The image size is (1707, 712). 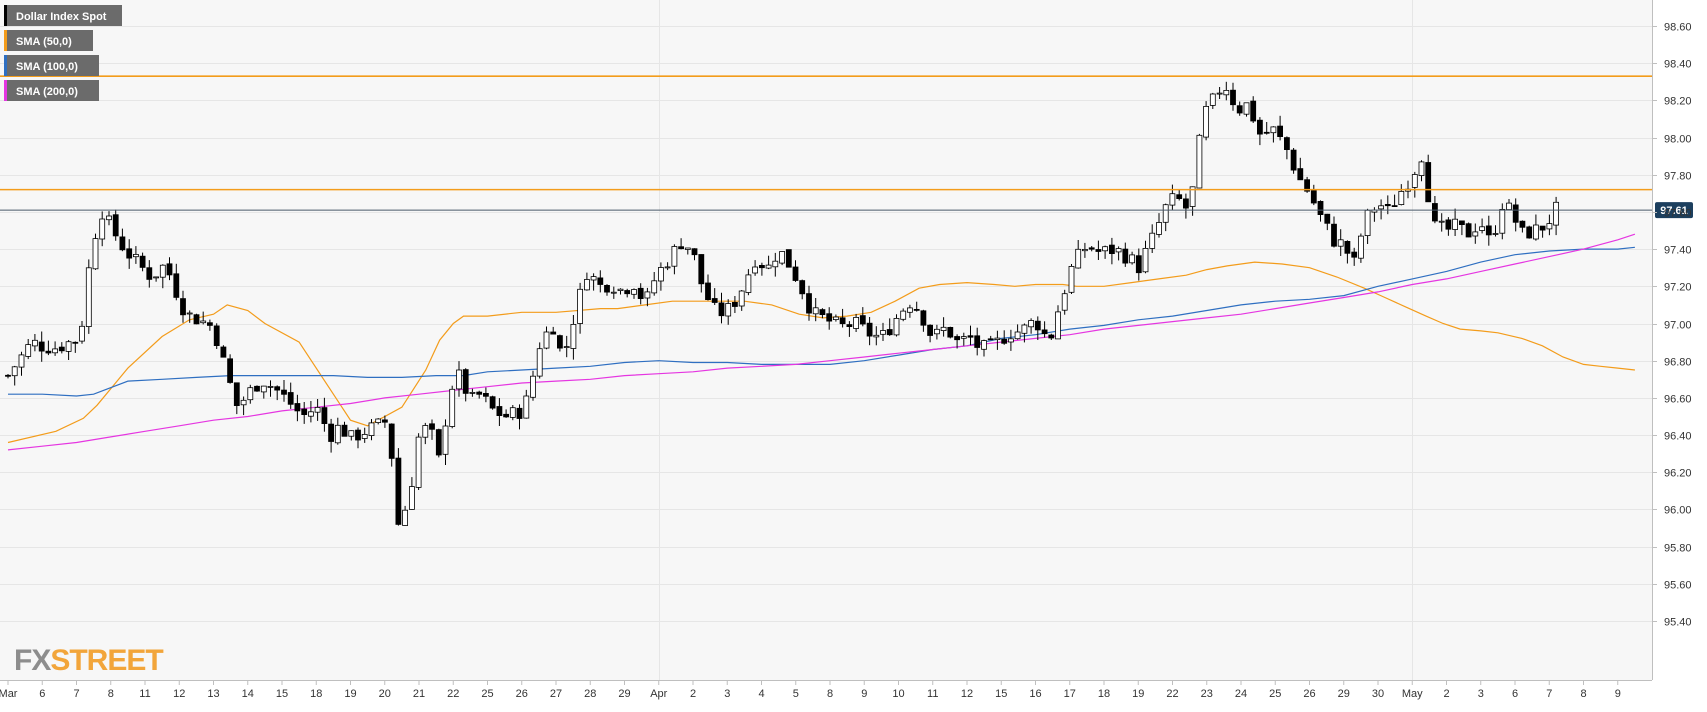 What do you see at coordinates (658, 694) in the screenshot?
I see `x-tick-label: Apr` at bounding box center [658, 694].